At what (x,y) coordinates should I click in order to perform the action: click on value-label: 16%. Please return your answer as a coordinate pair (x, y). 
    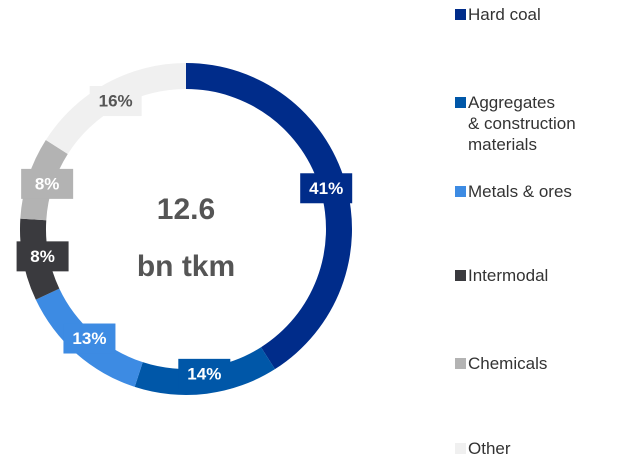
    Looking at the image, I should click on (116, 101).